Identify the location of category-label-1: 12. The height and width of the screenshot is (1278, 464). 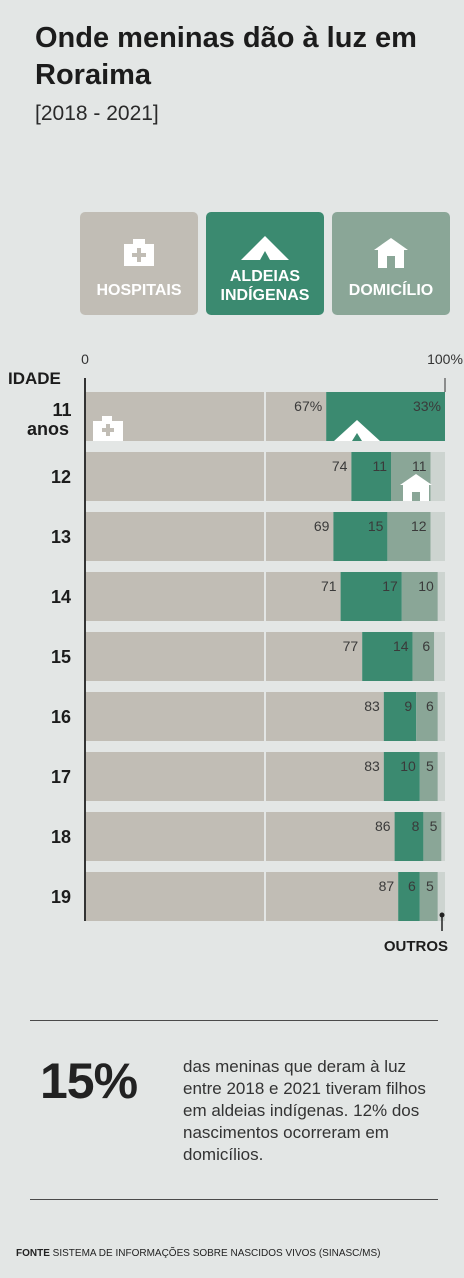
(61, 477).